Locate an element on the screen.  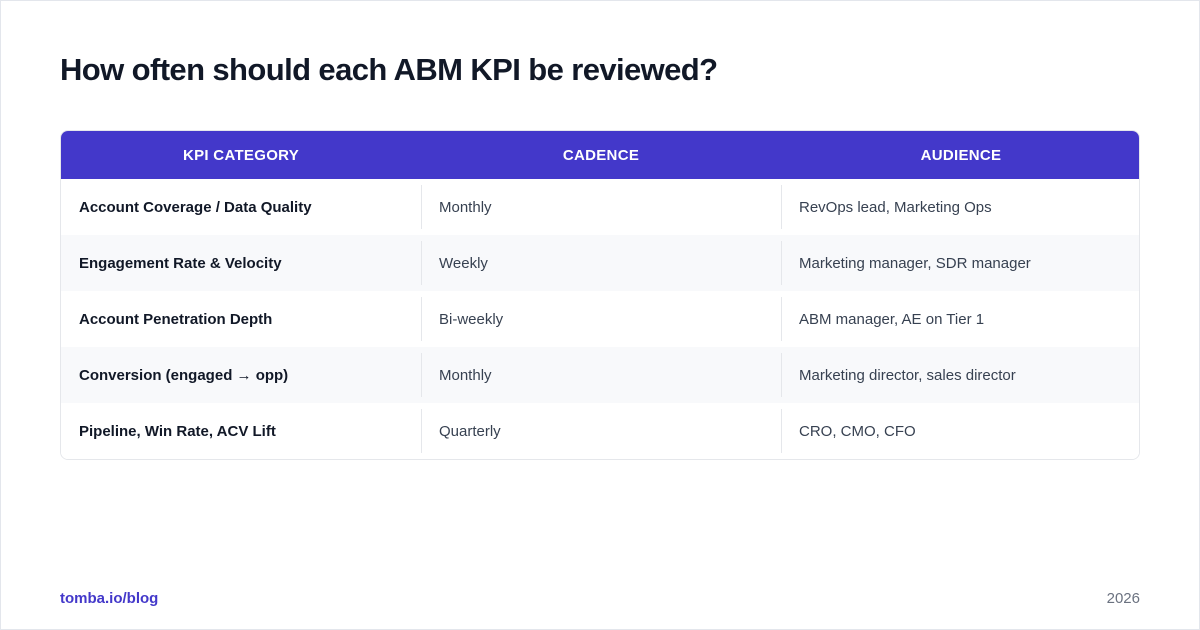
column-header-cadence: CADENCE is located at coordinates (601, 155).